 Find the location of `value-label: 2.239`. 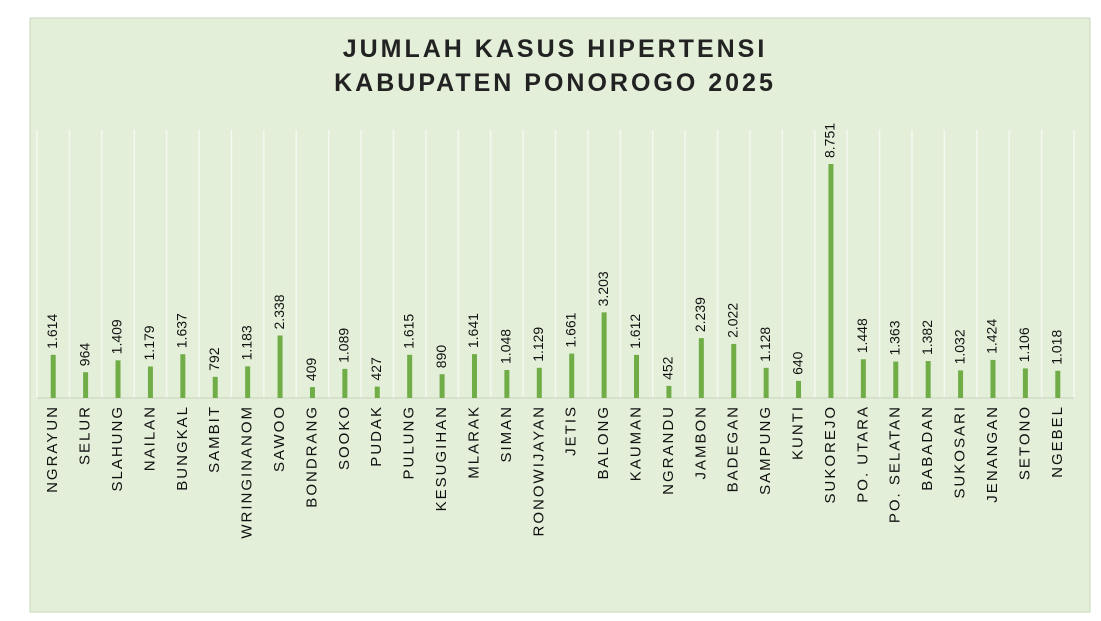

value-label: 2.239 is located at coordinates (700, 314).